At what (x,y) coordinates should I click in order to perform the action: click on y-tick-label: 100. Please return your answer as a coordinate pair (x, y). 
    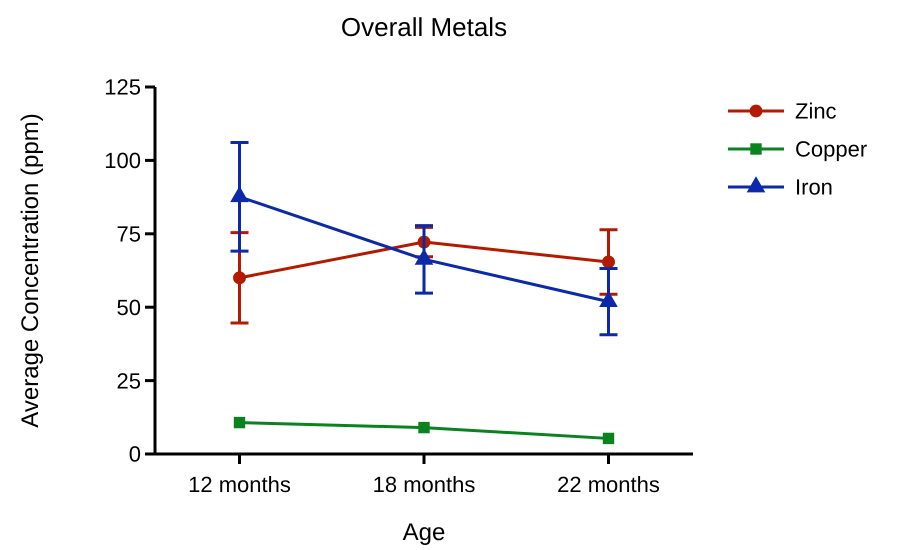
    Looking at the image, I should click on (122, 161).